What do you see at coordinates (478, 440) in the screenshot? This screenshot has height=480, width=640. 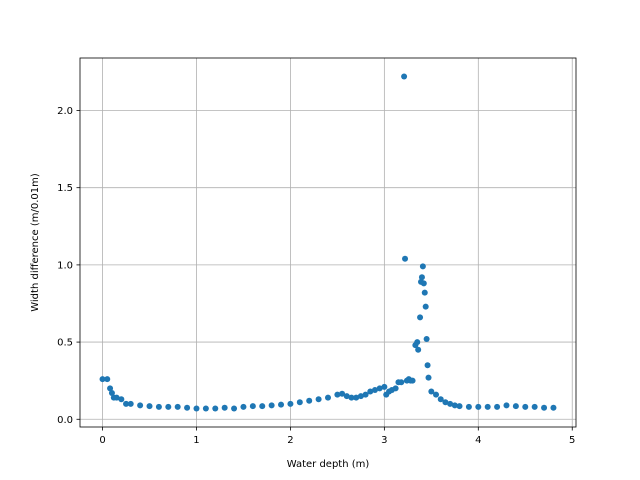 I see `x-tick-label: 4` at bounding box center [478, 440].